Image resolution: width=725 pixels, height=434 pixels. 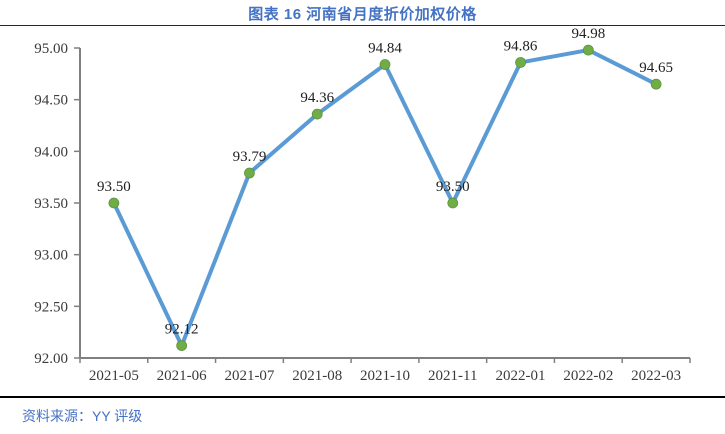 I want to click on top-rule-divider, so click(x=362, y=25).